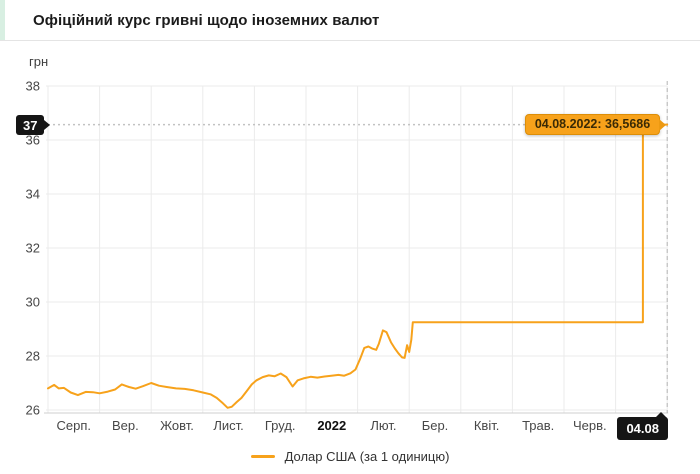  I want to click on y-tick-label: 28, so click(33, 356).